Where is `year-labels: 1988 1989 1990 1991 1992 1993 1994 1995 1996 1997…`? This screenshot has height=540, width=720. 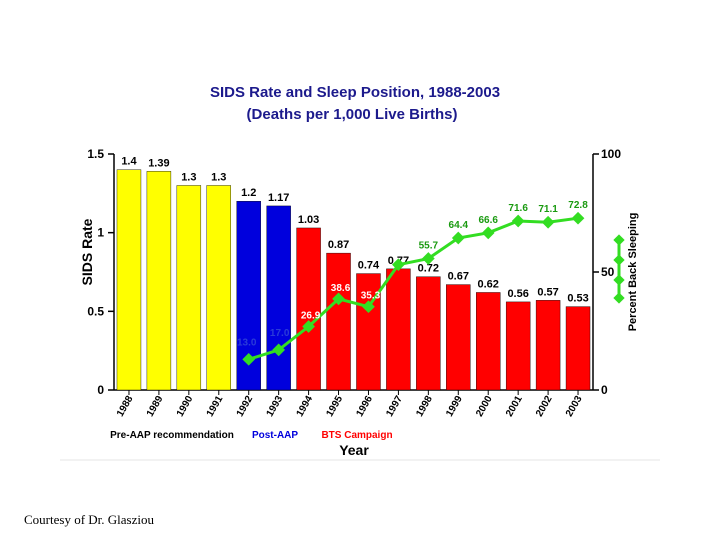 year-labels: 1988 1989 1990 1991 1992 1993 1994 1995 1996 1997… is located at coordinates (350, 406).